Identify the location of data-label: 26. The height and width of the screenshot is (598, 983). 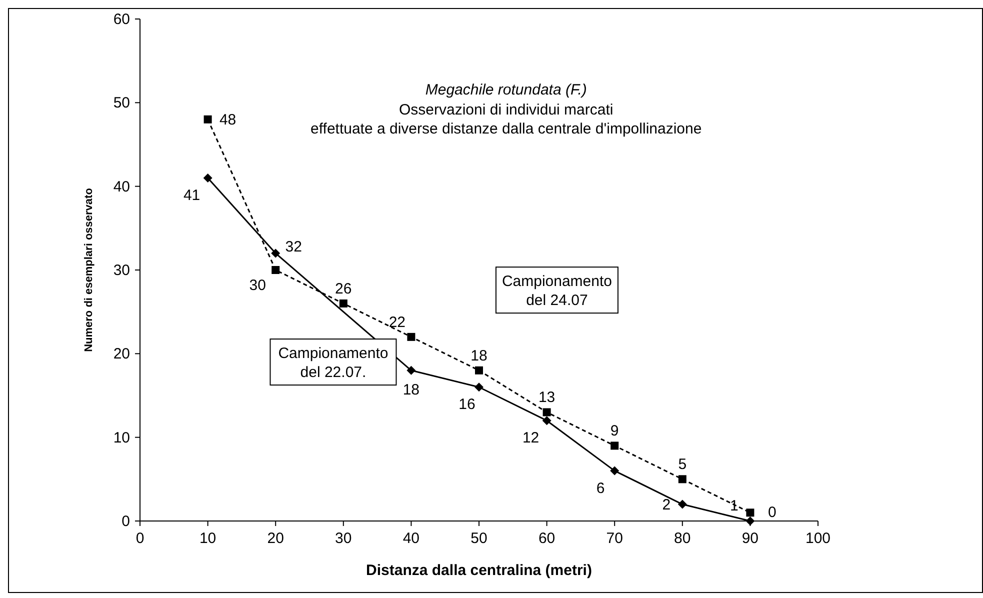
(343, 289).